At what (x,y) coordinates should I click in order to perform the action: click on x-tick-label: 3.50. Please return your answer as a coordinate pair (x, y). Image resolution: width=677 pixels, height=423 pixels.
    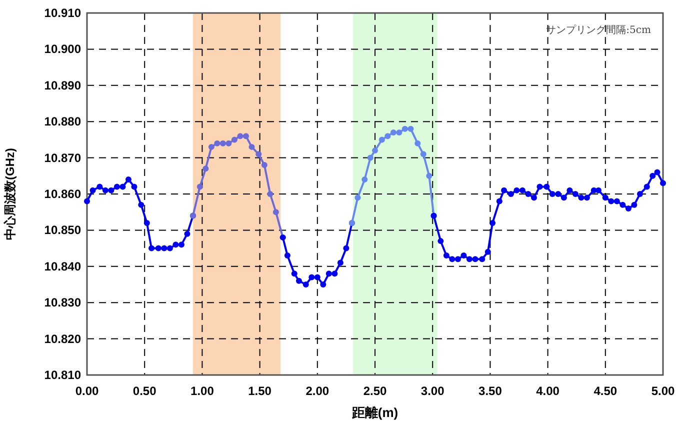
    Looking at the image, I should click on (490, 391).